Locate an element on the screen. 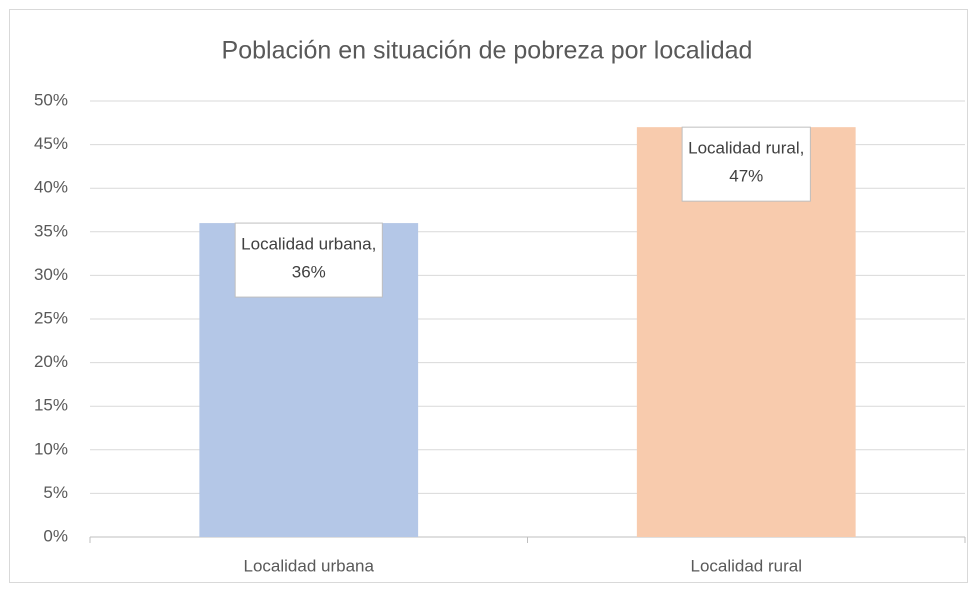  y-tick-label: 15% is located at coordinates (51, 405).